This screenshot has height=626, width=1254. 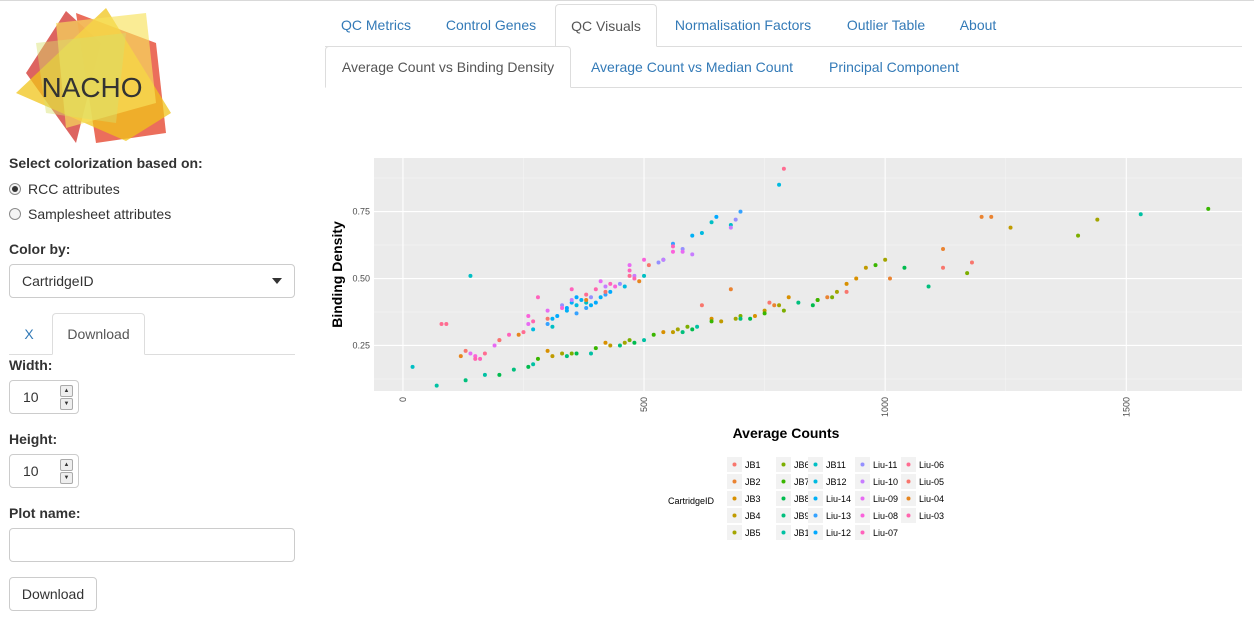 What do you see at coordinates (90, 214) in the screenshot?
I see `radio-samplesheet-attributes: Samplesheet attributes` at bounding box center [90, 214].